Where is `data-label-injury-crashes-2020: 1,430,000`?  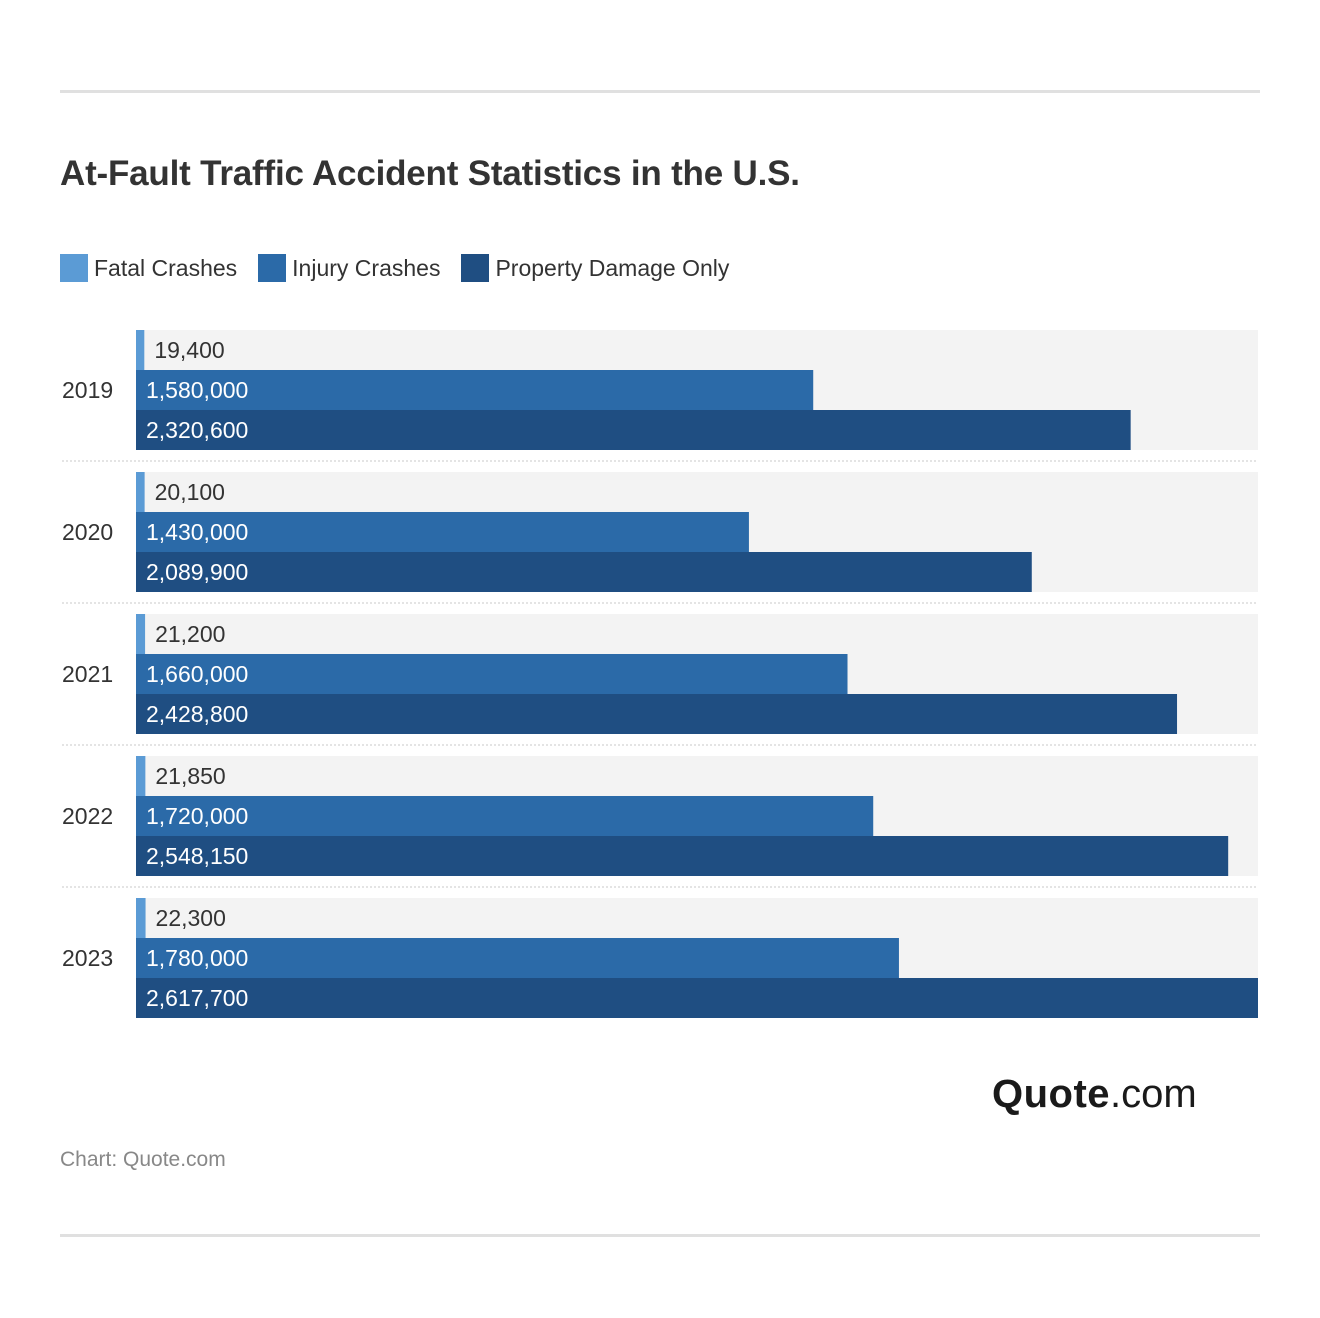 data-label-injury-crashes-2020: 1,430,000 is located at coordinates (197, 532).